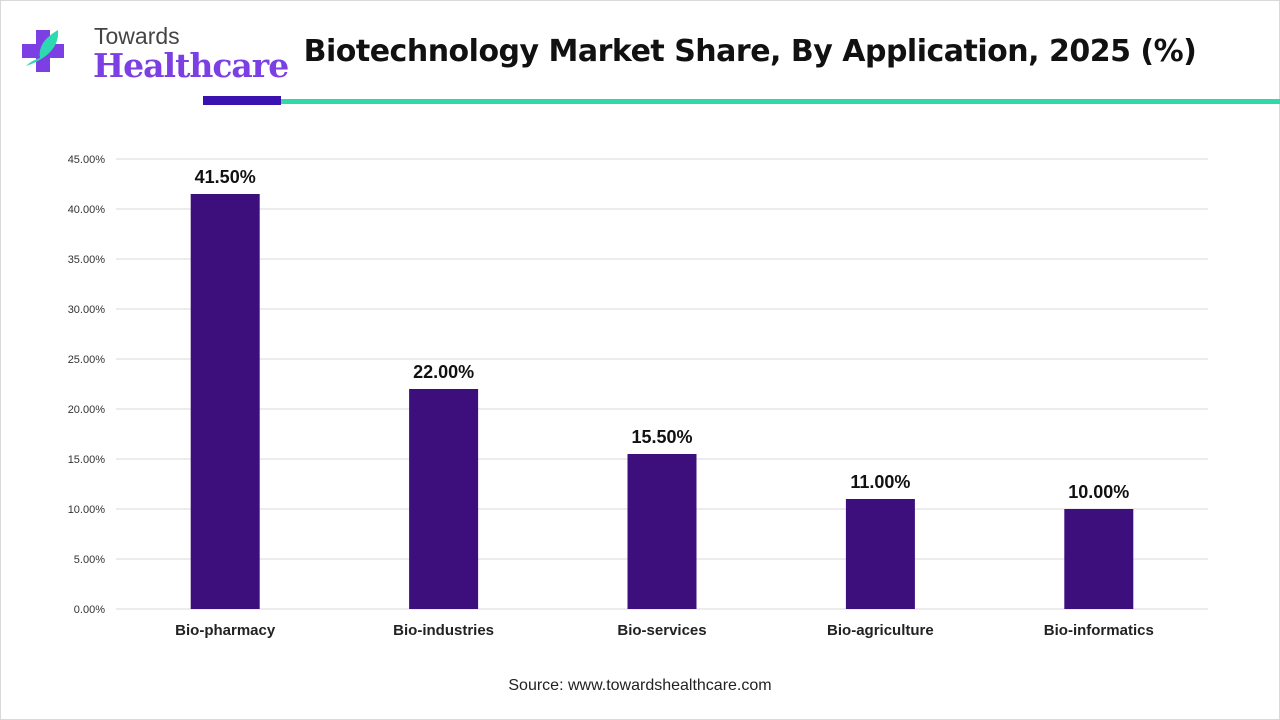 The height and width of the screenshot is (720, 1280). I want to click on cross-leaf-icon, so click(43, 51).